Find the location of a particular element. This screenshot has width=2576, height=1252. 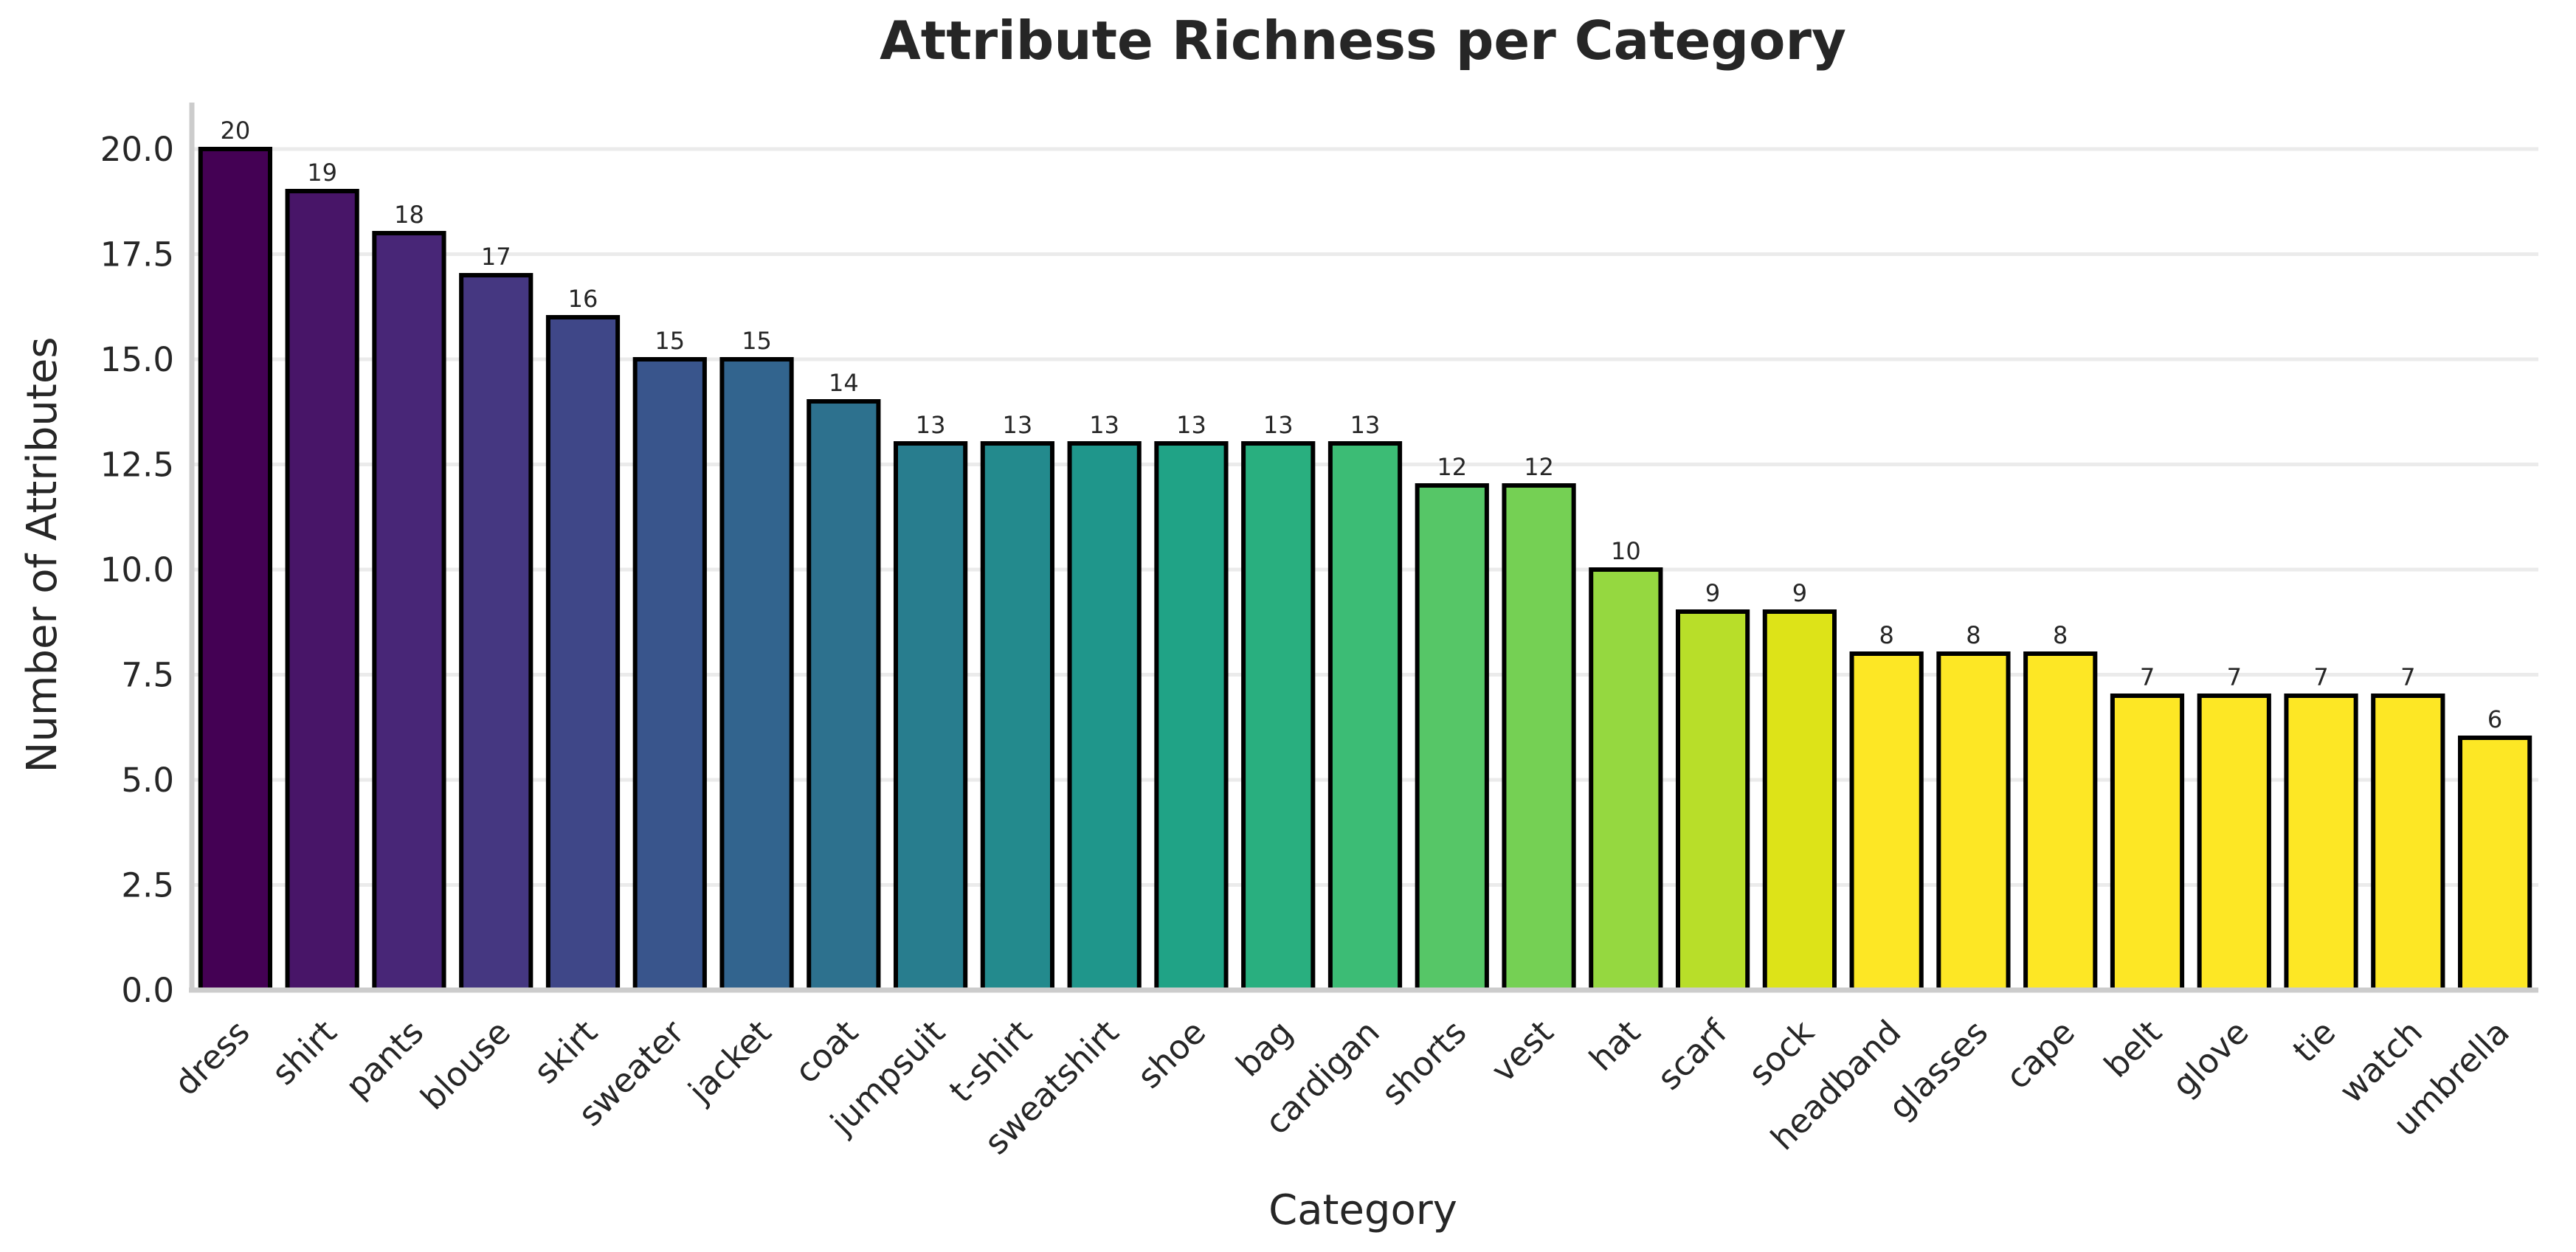

bar-shorts is located at coordinates (1452, 737).